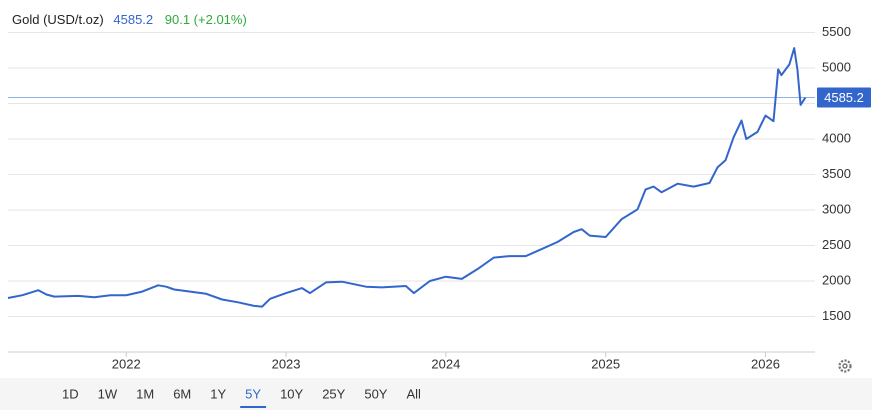  I want to click on y-tick-label: 5000, so click(836, 66).